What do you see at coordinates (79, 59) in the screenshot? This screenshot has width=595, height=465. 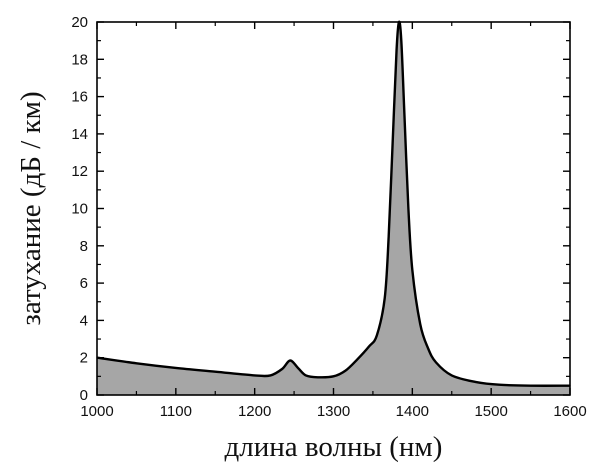 I see `y-tick-label-18: 18` at bounding box center [79, 59].